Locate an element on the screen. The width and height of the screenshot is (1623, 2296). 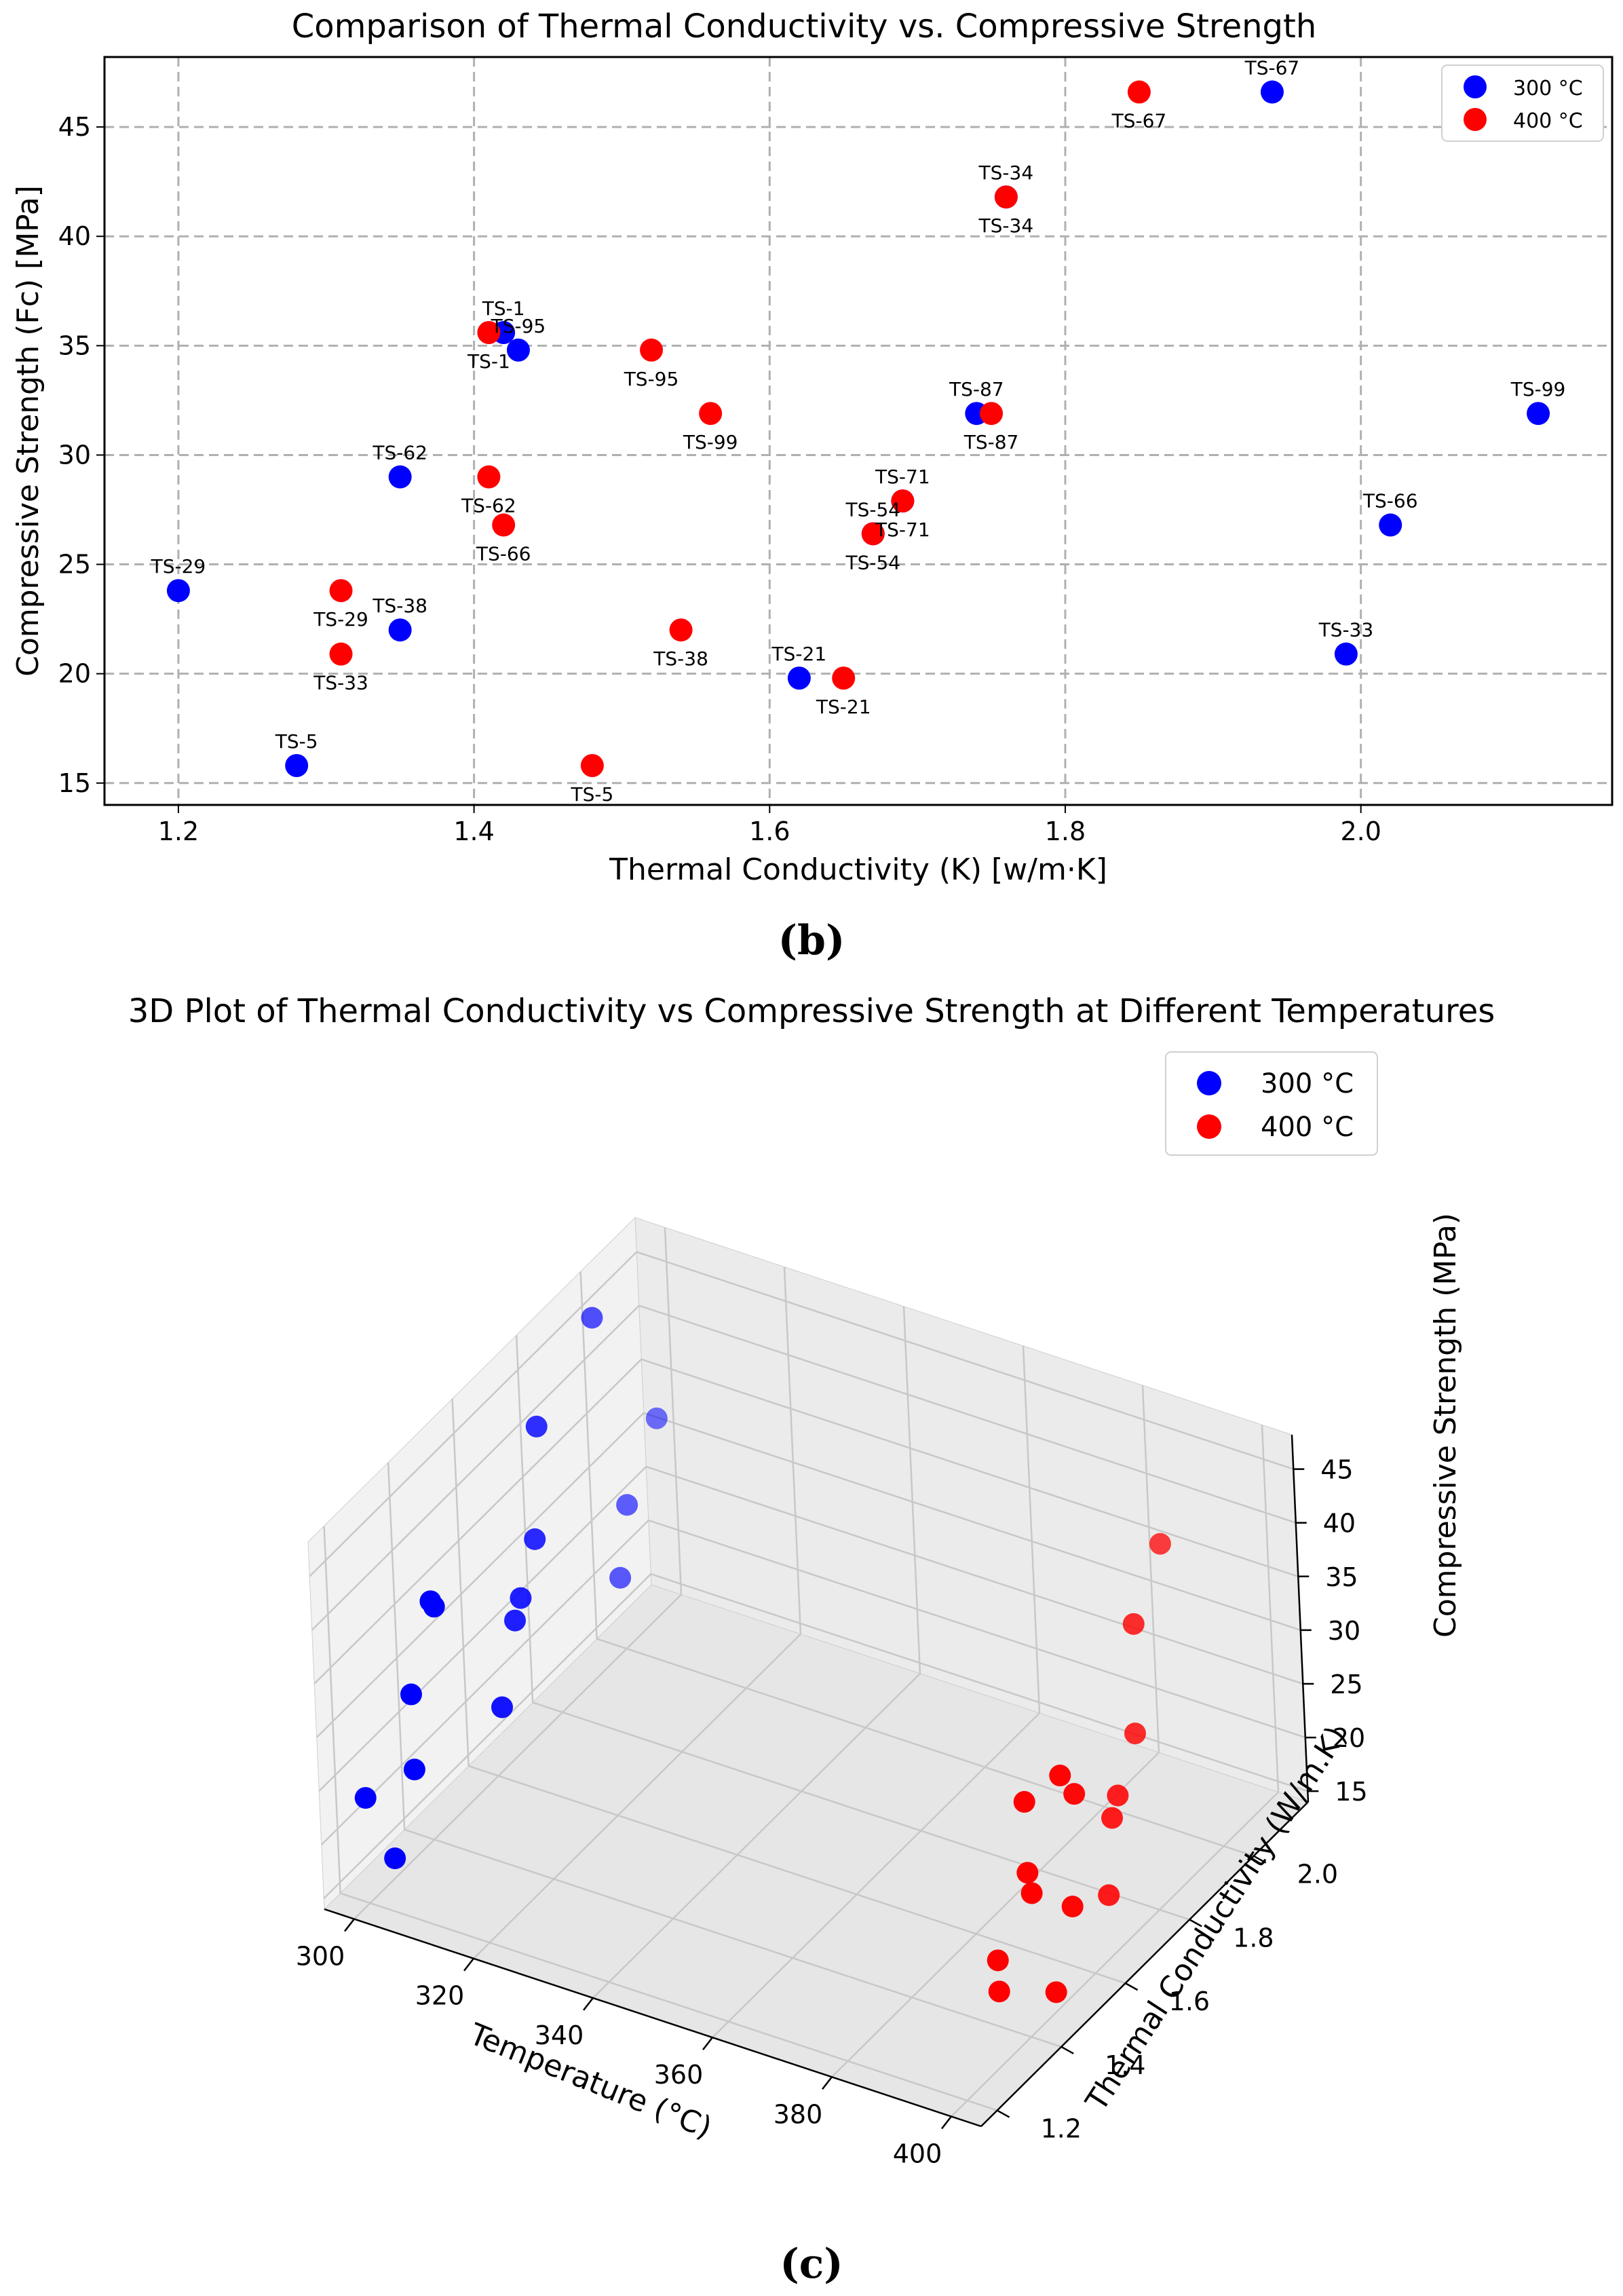
chart-b-point-label: TS-29 is located at coordinates (340, 619).